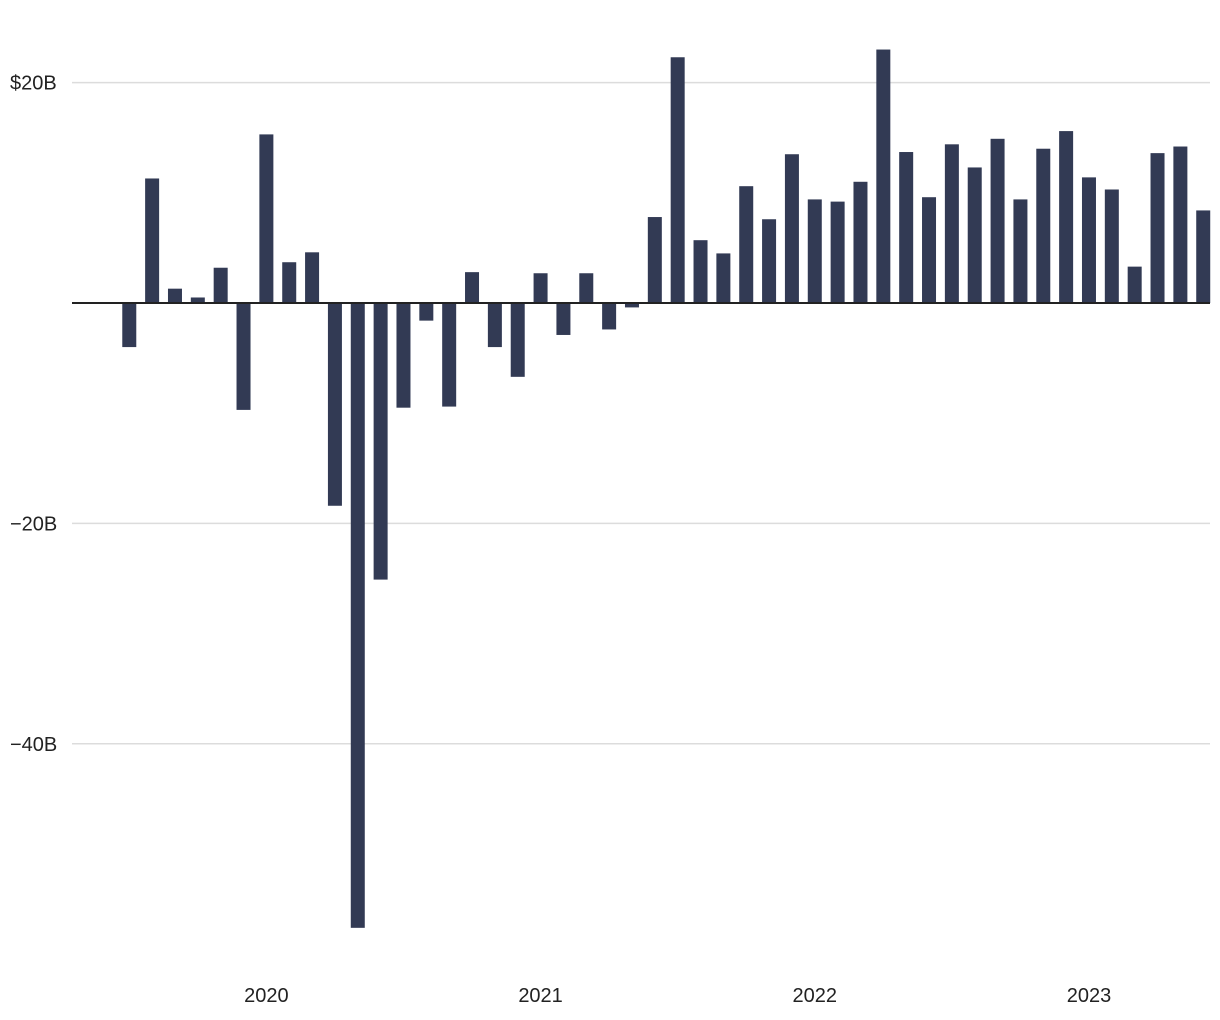  What do you see at coordinates (540, 996) in the screenshot?
I see `x-tick-label: 2021` at bounding box center [540, 996].